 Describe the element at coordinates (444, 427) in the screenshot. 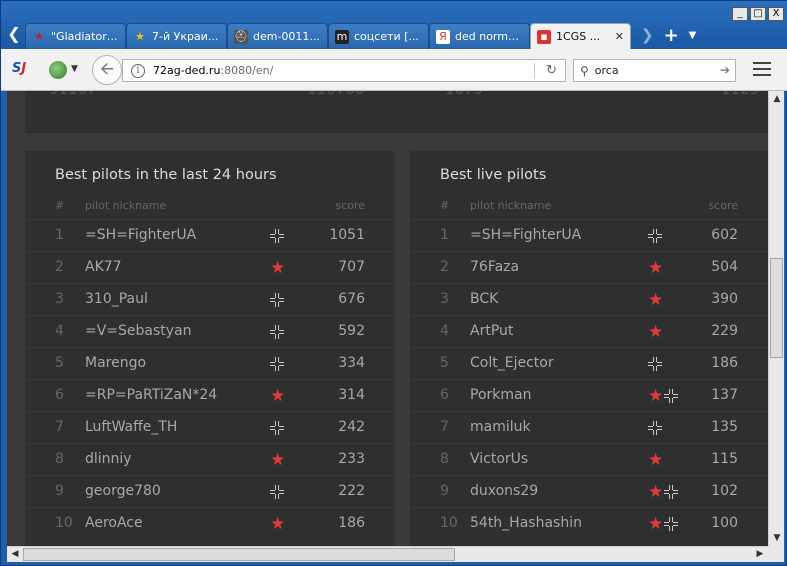

I see `rank: 7` at that location.